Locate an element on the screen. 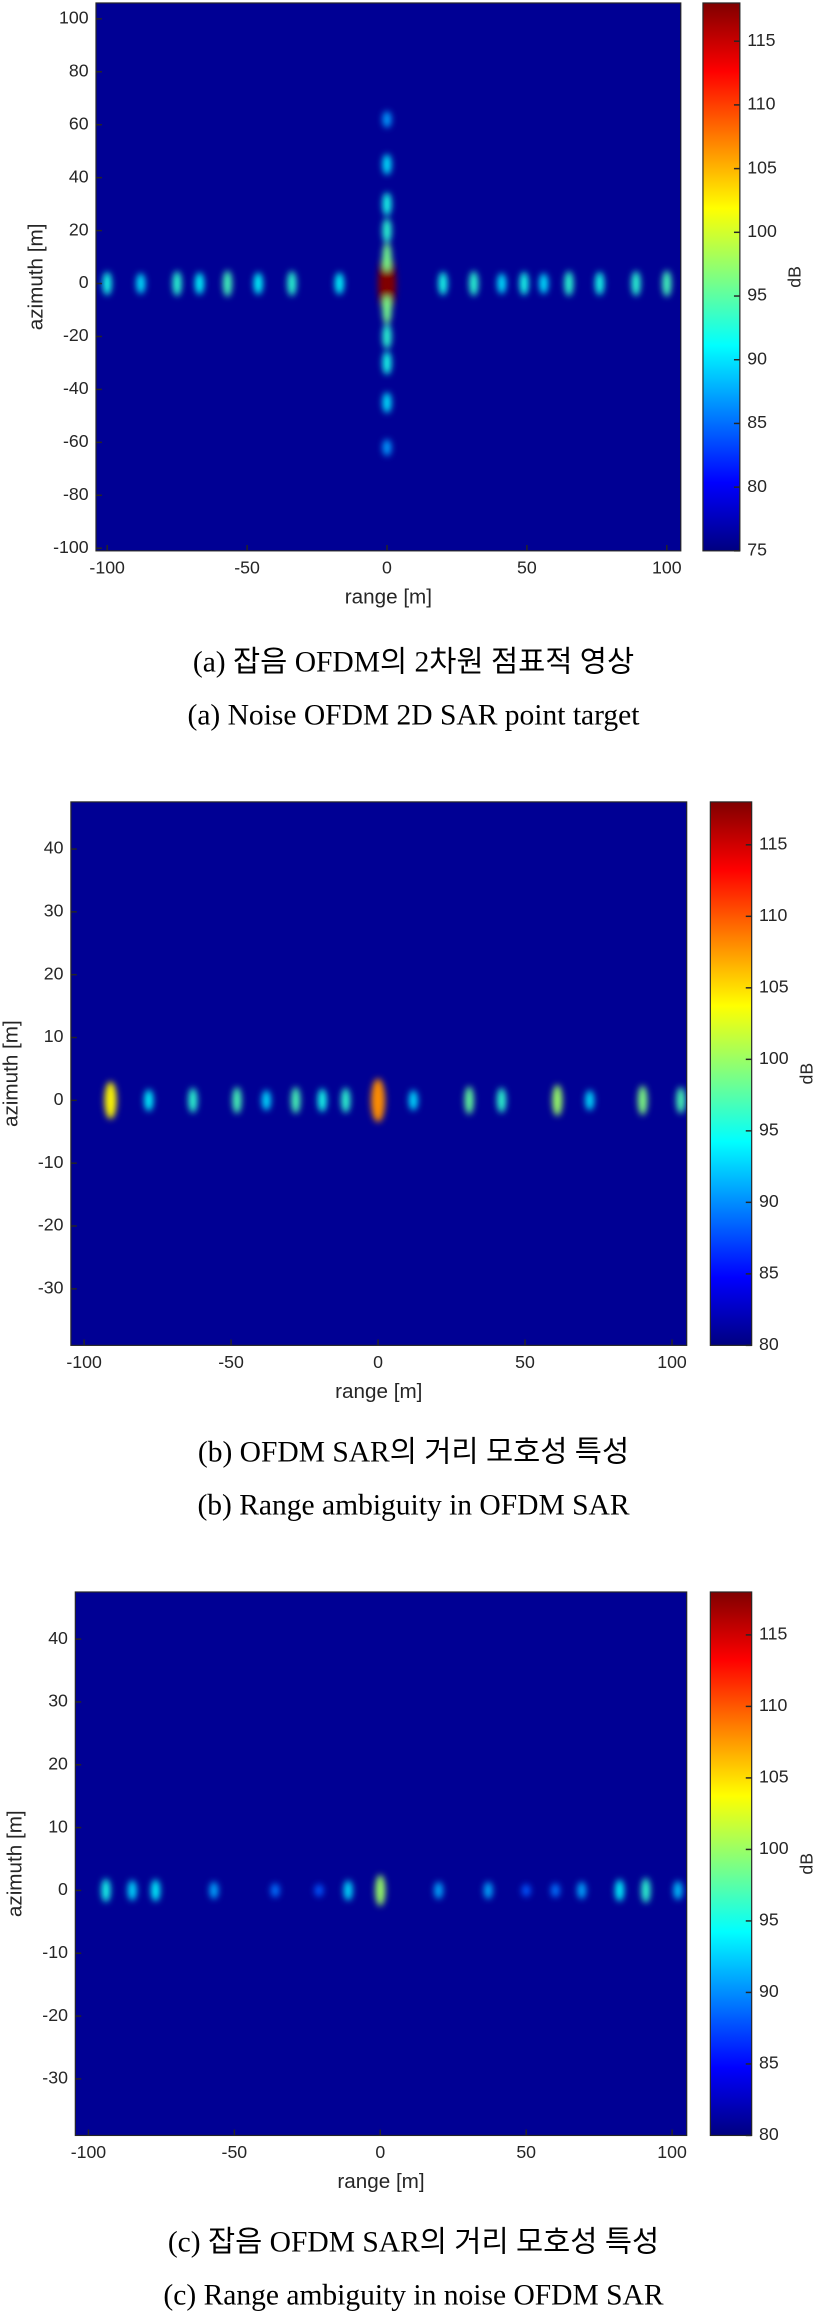  y-tick-label: 30 is located at coordinates (54, 911).